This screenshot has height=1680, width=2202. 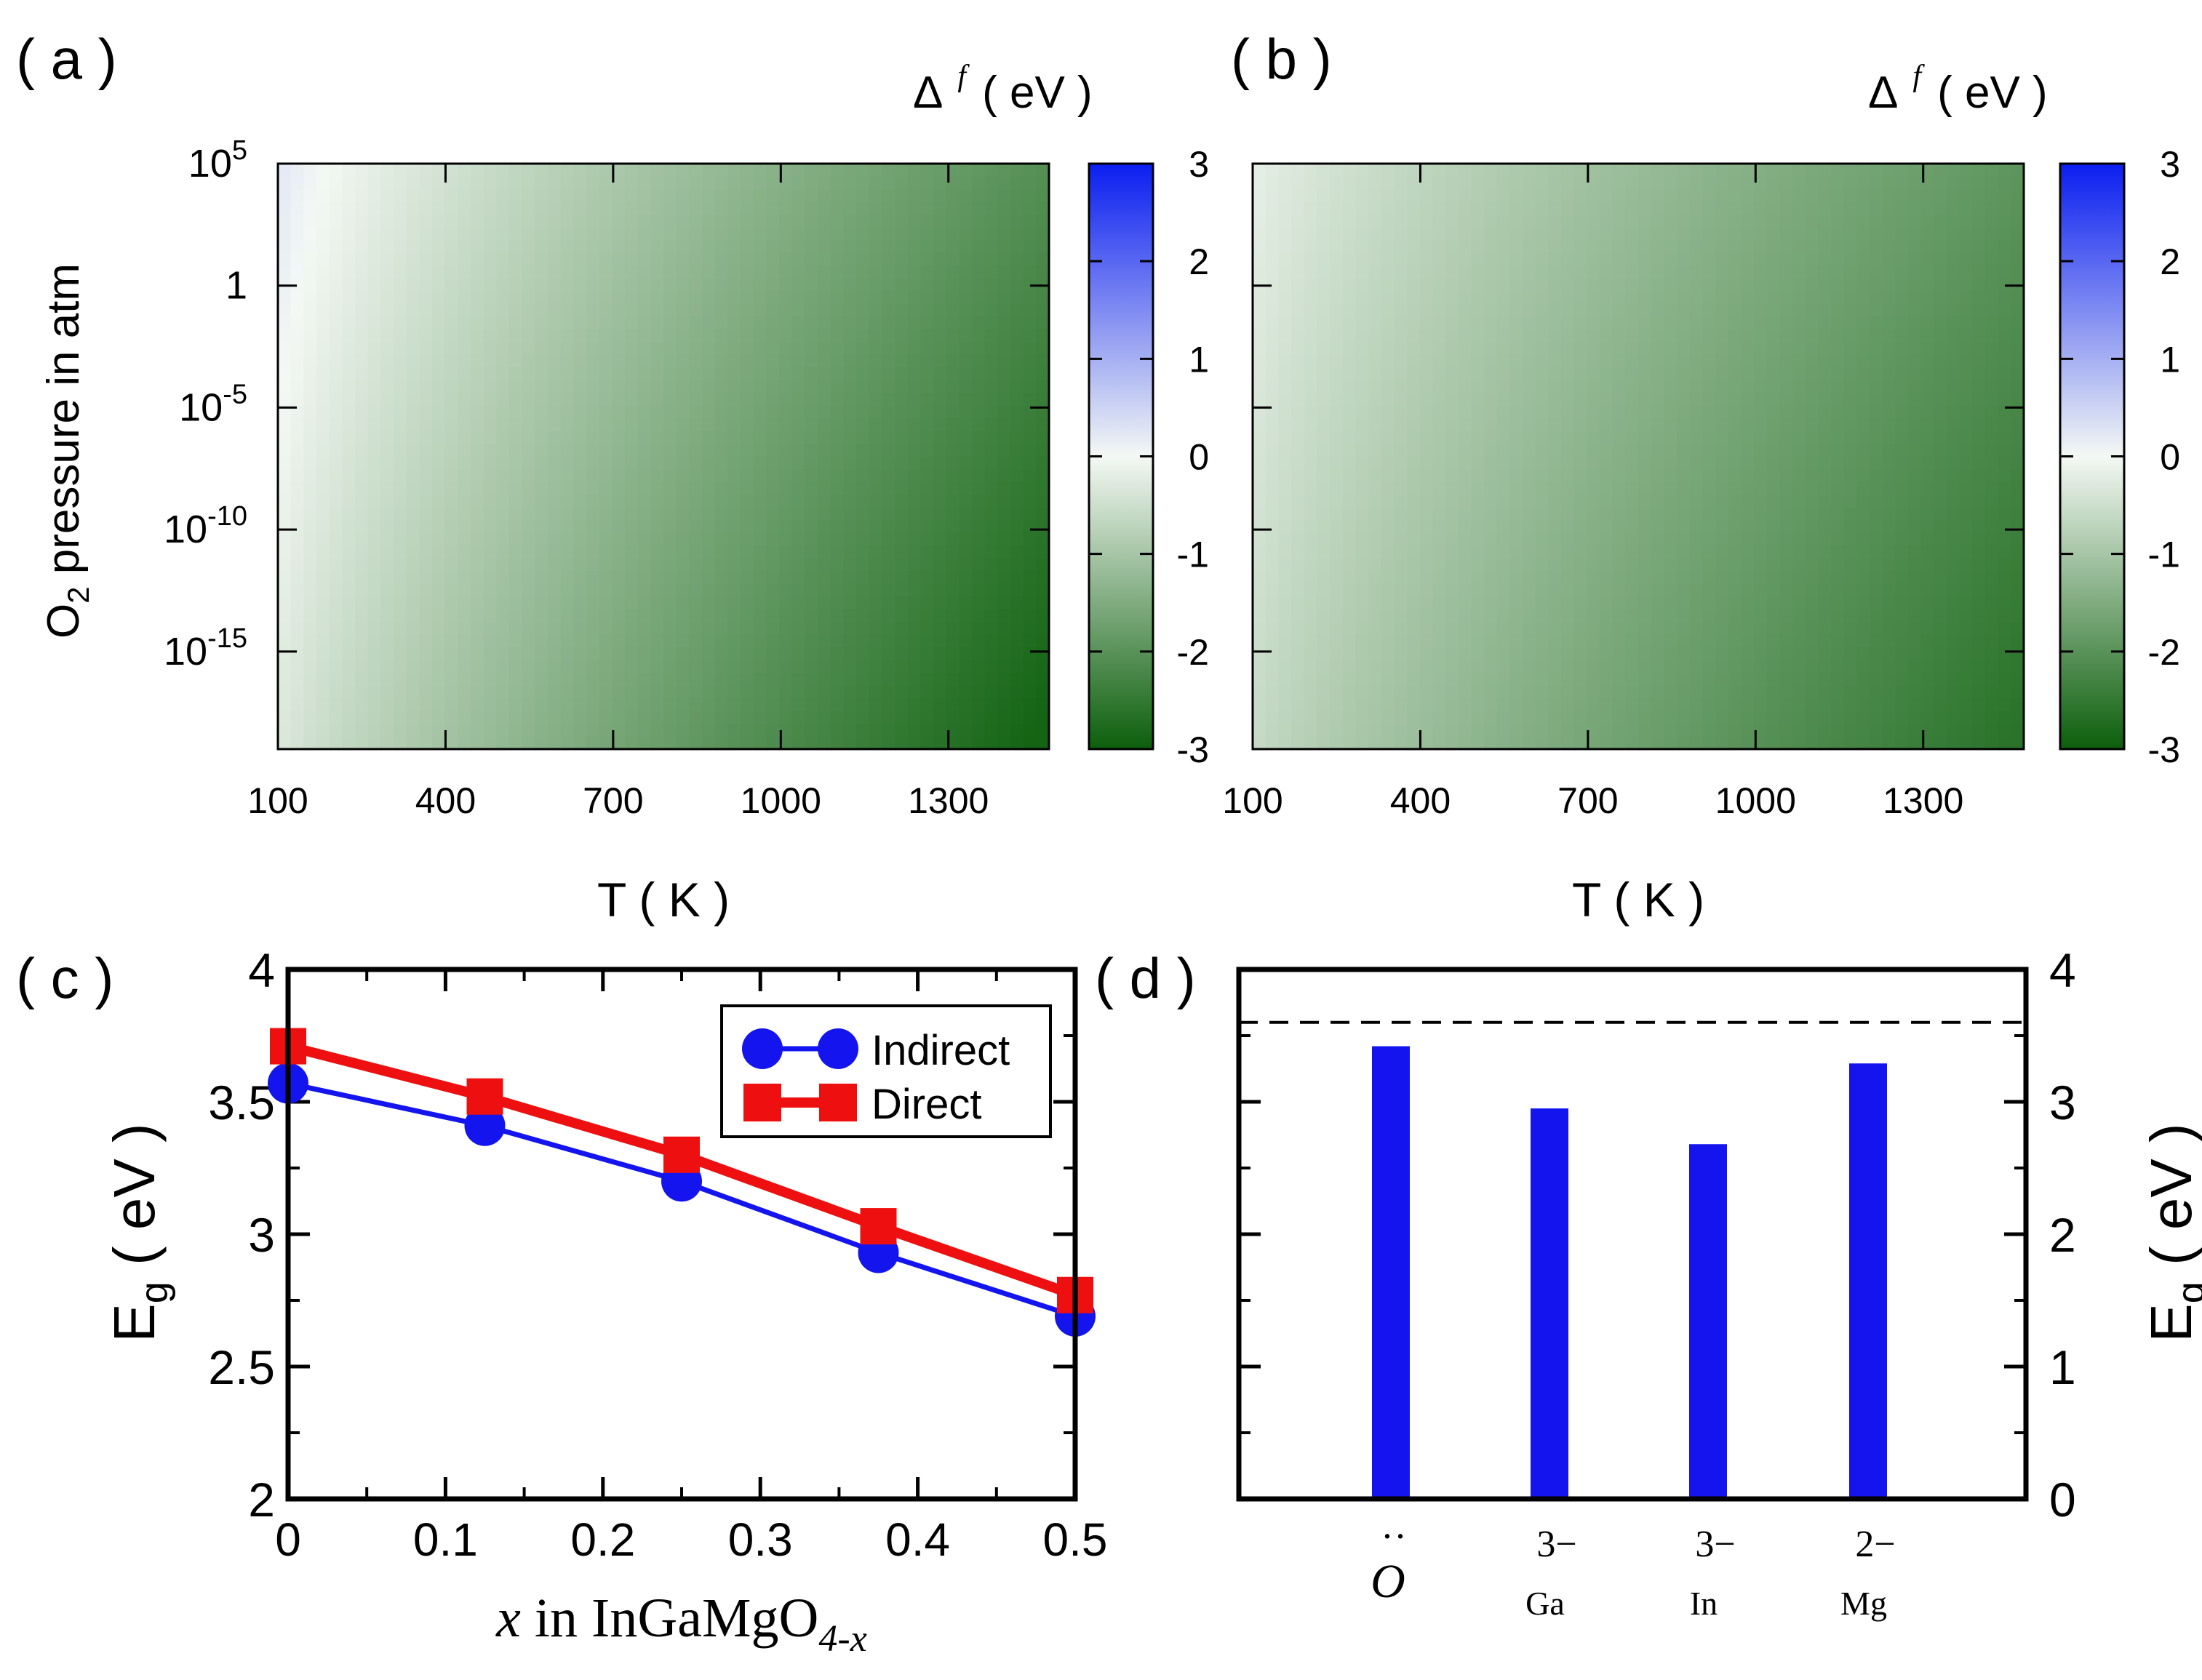 I want to click on heatmap-a-cells, so click(x=664, y=457).